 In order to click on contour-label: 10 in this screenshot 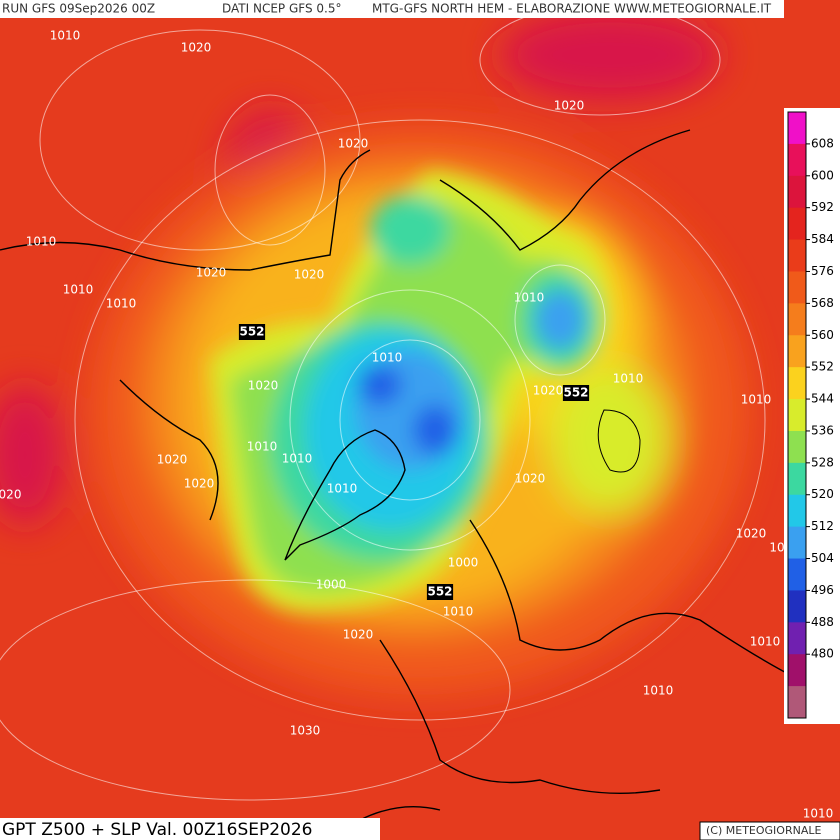, I will do `click(776, 548)`.